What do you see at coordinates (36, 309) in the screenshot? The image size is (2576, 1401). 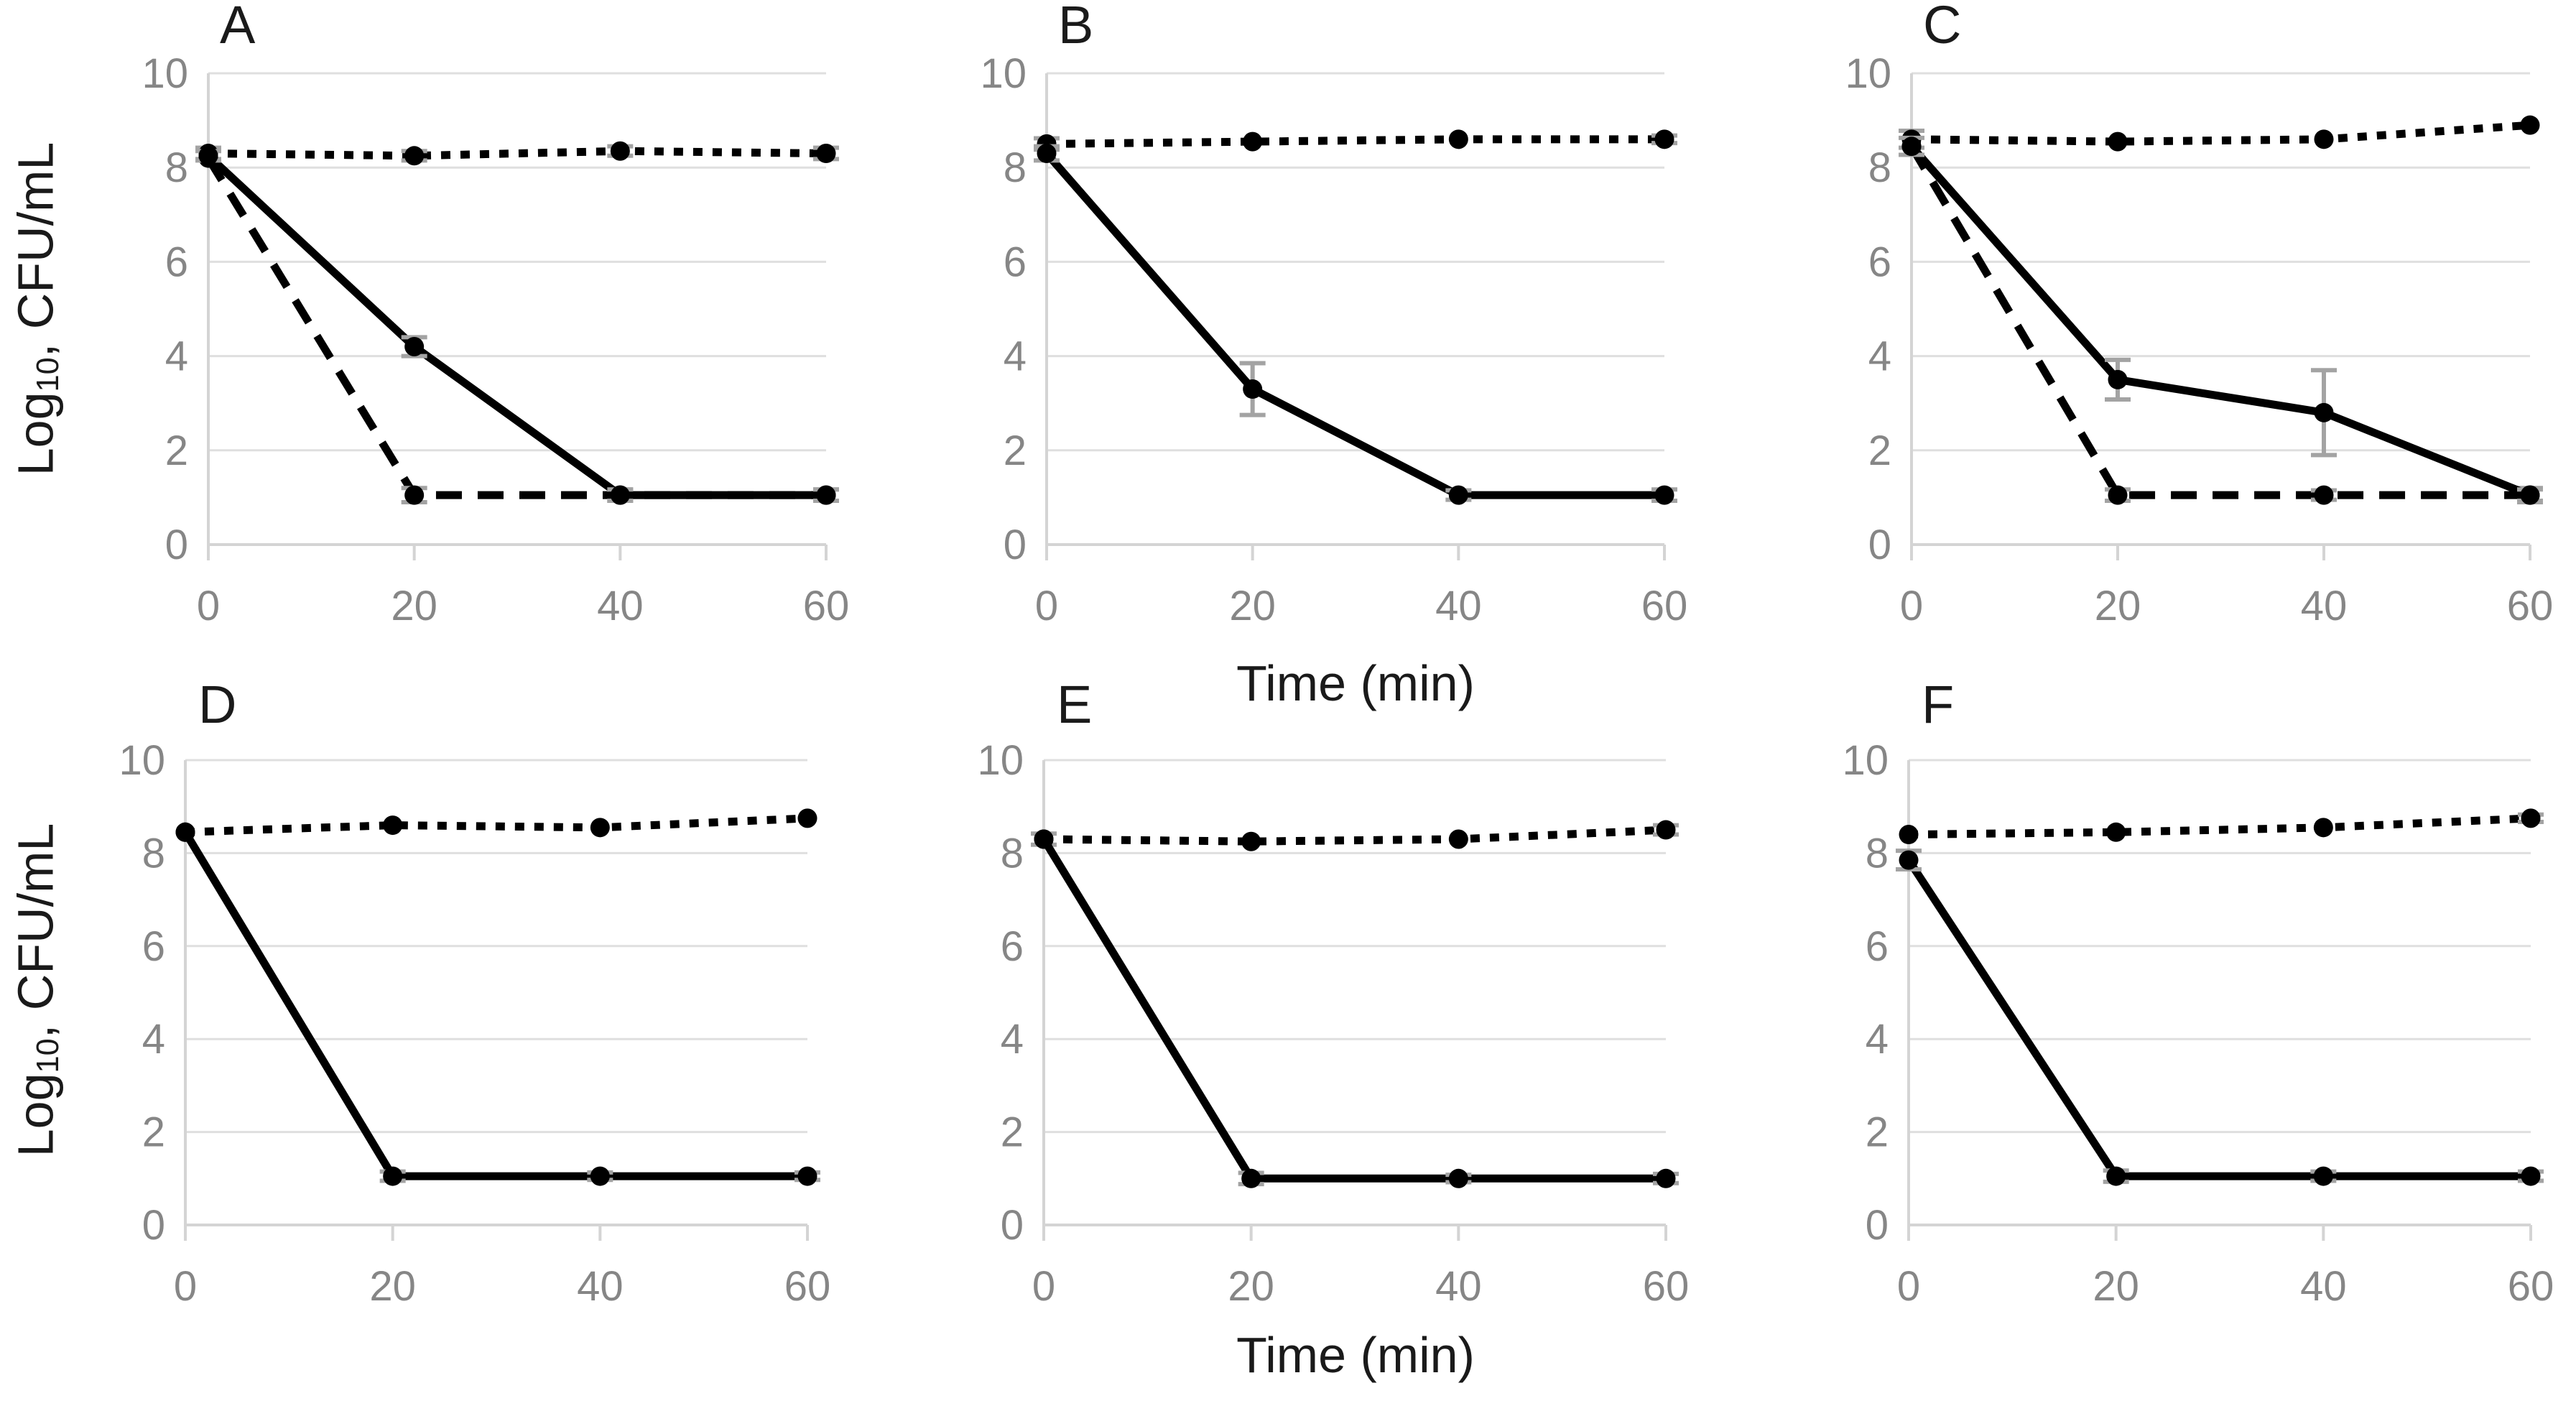 I see `y-axis-label-row1: Log10, CFU/mL` at bounding box center [36, 309].